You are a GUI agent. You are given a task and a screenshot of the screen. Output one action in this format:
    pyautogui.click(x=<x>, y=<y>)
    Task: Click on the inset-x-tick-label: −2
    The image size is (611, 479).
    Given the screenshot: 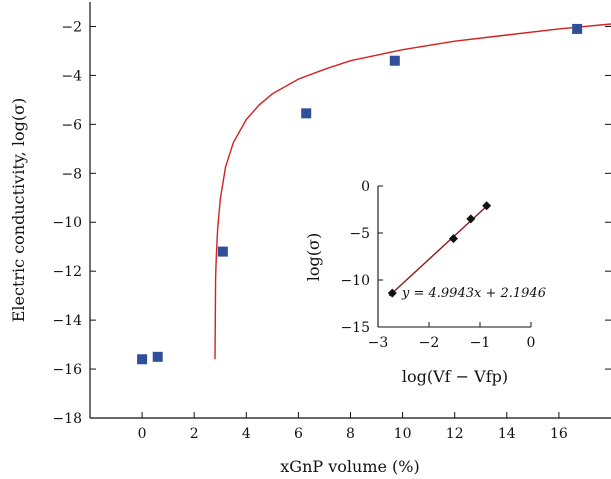 What is the action you would take?
    pyautogui.click(x=429, y=343)
    